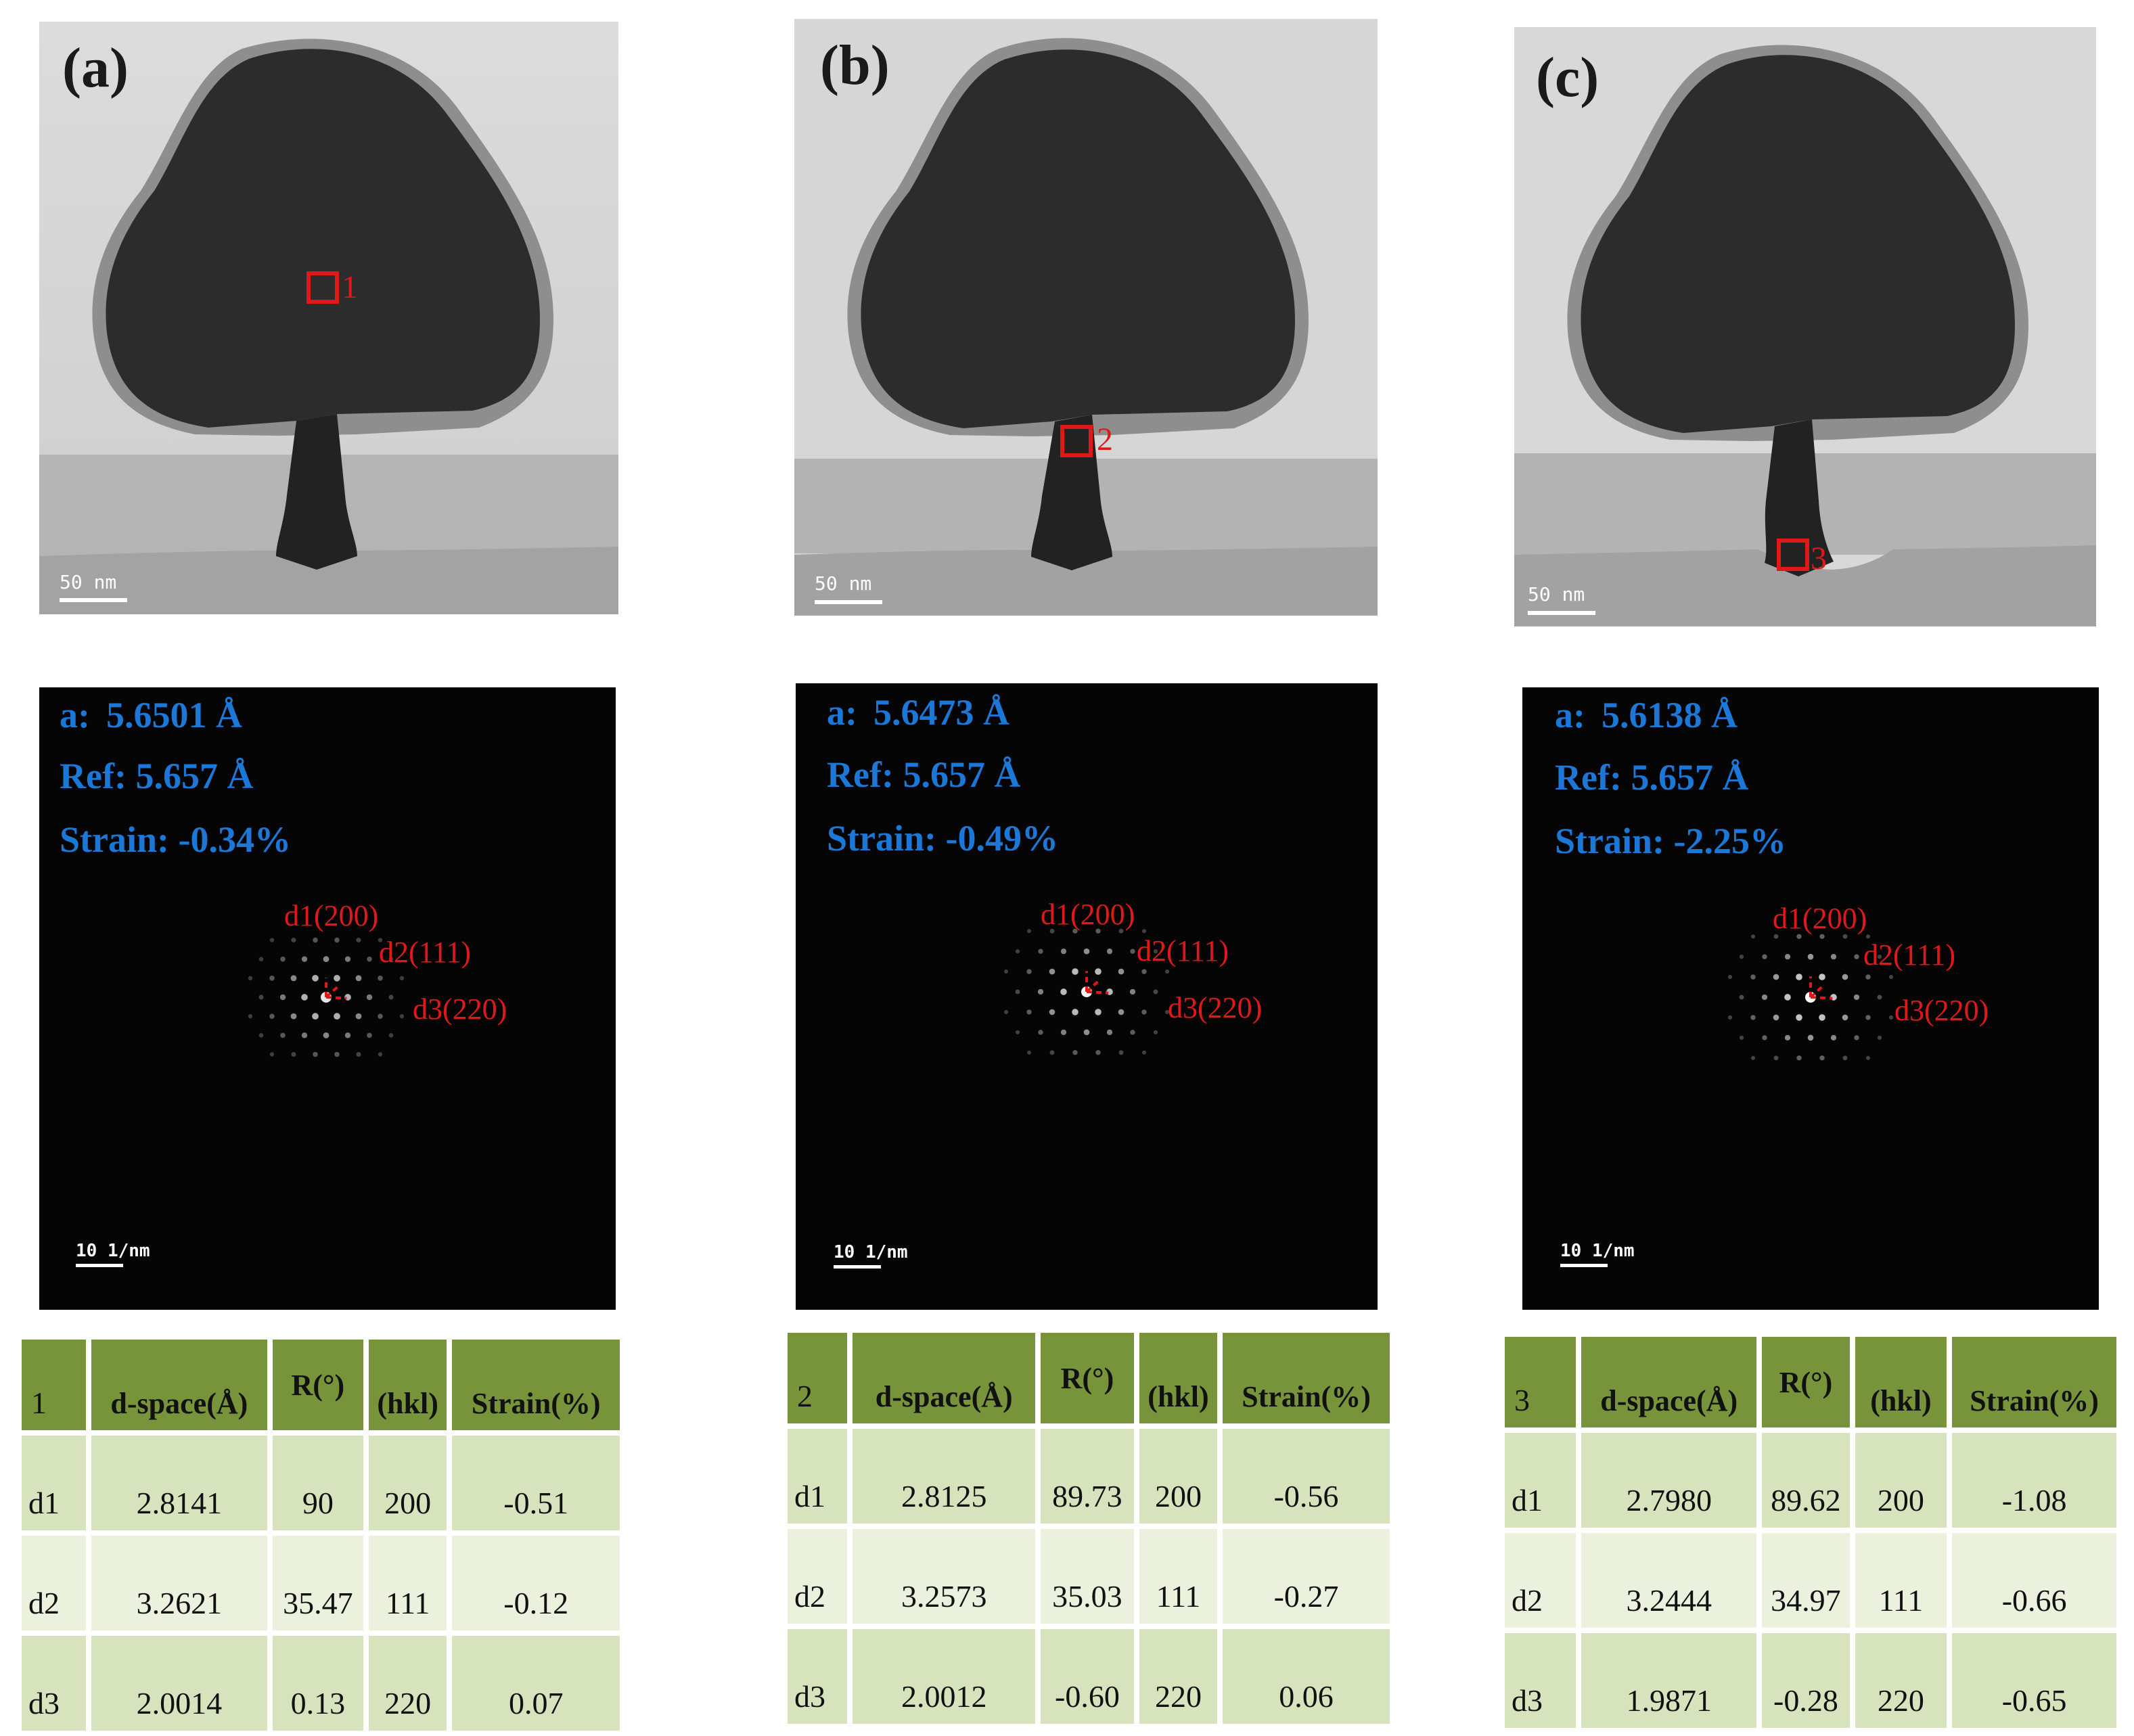 The height and width of the screenshot is (1736, 2134). Describe the element at coordinates (174, 715) in the screenshot. I see `lattice-a-value: 5.6501 Å` at that location.